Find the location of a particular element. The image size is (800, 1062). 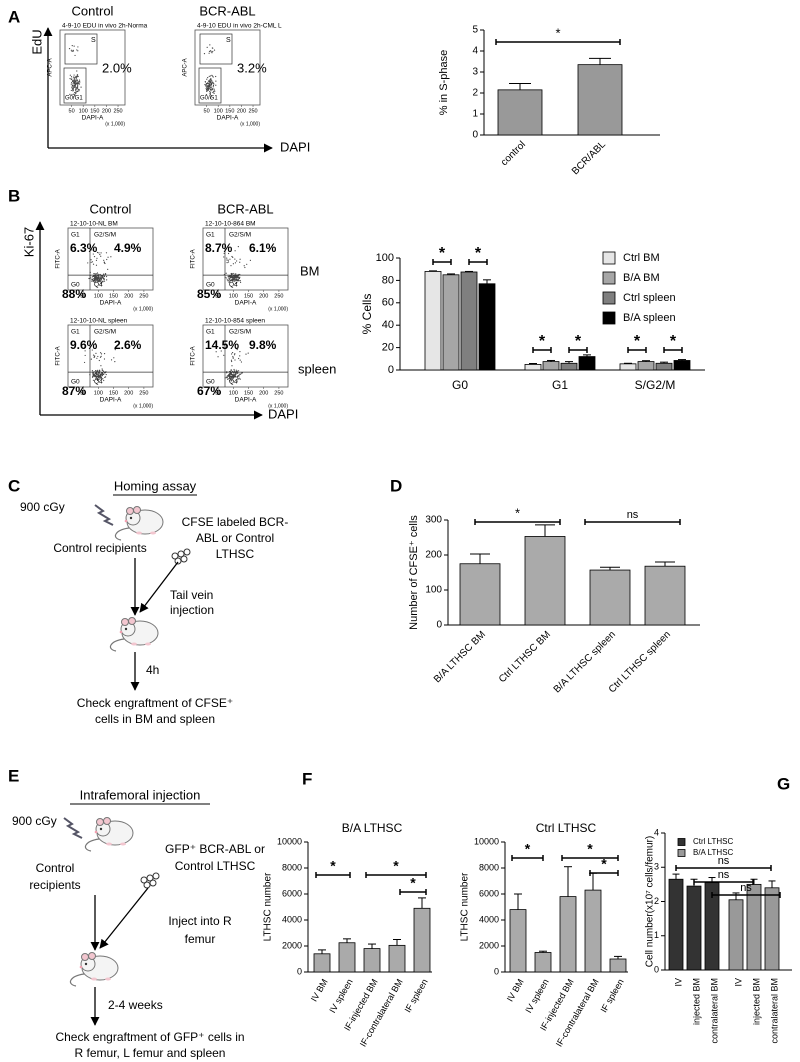

panel-label: G is located at coordinates (783, 783).